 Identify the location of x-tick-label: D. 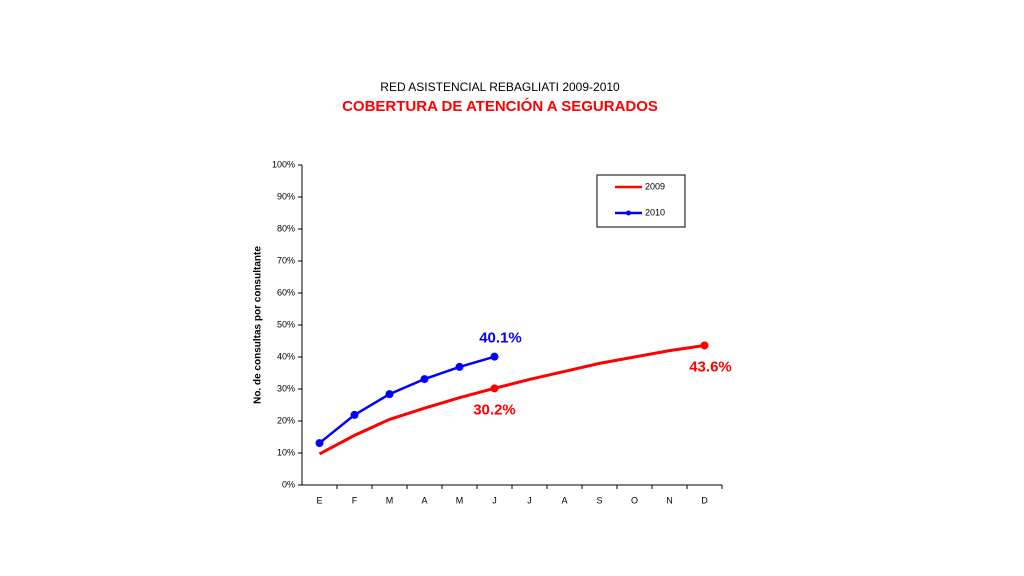
(704, 500).